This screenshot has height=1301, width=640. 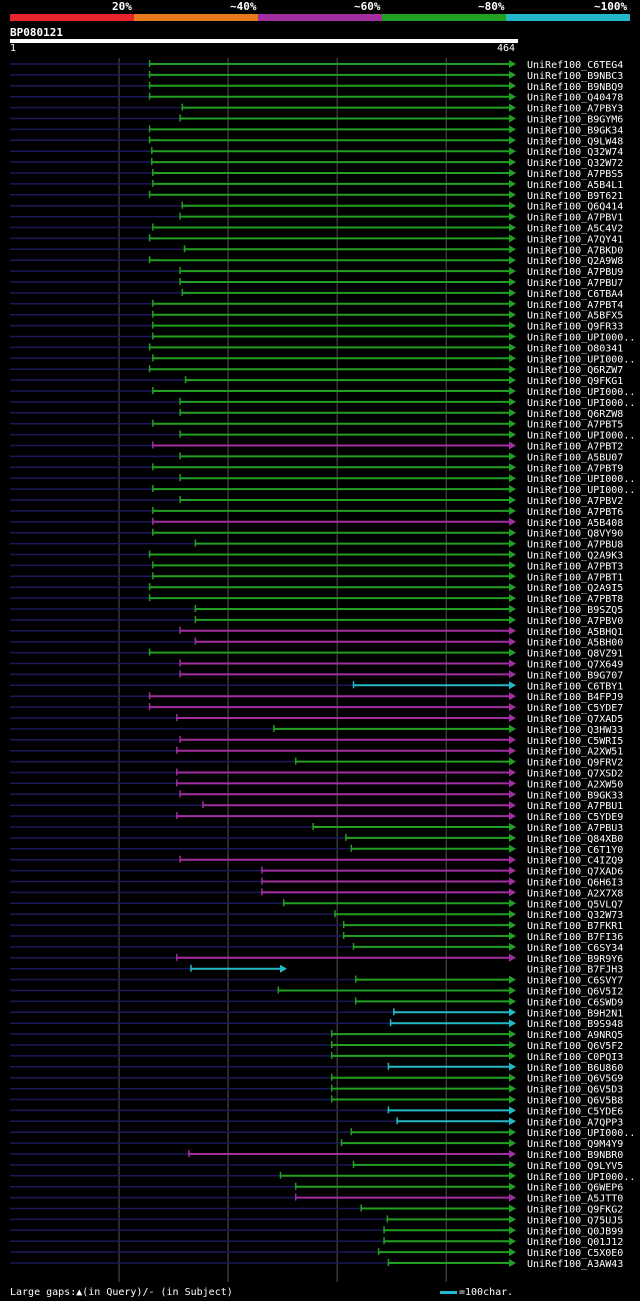 I want to click on hit-label: UniRef100_B7FKR1, so click(x=575, y=926).